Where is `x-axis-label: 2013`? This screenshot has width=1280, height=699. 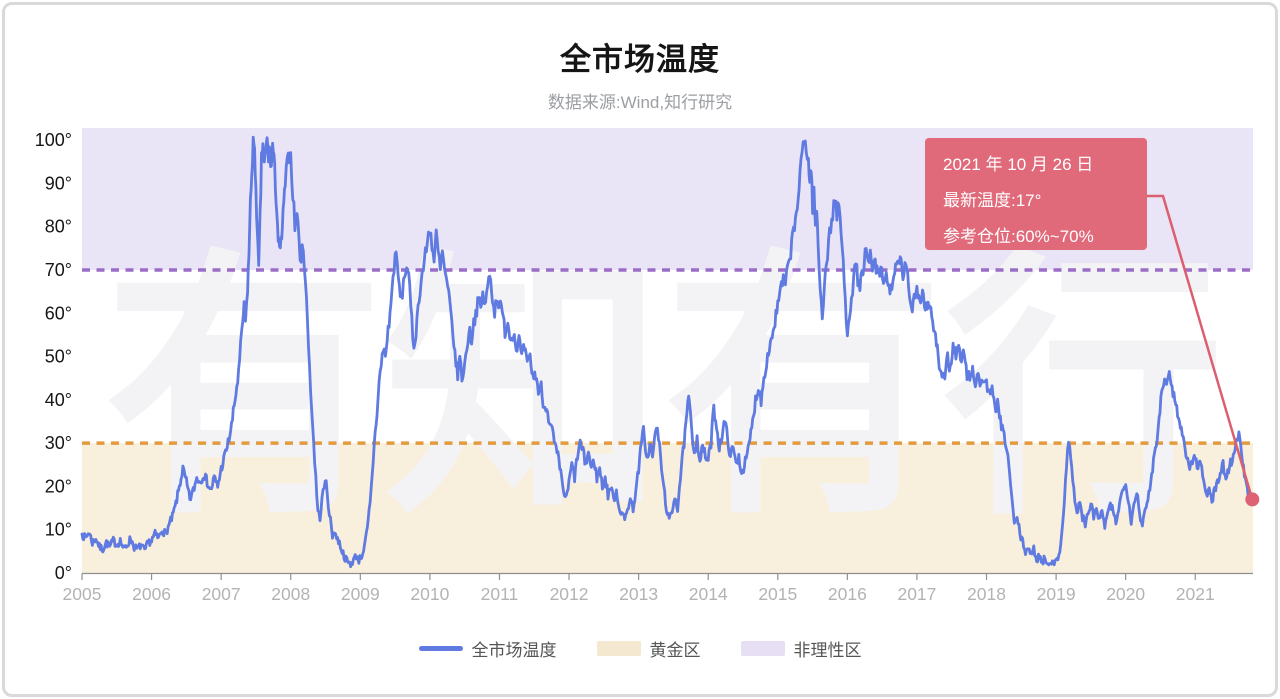
x-axis-label: 2013 is located at coordinates (638, 594).